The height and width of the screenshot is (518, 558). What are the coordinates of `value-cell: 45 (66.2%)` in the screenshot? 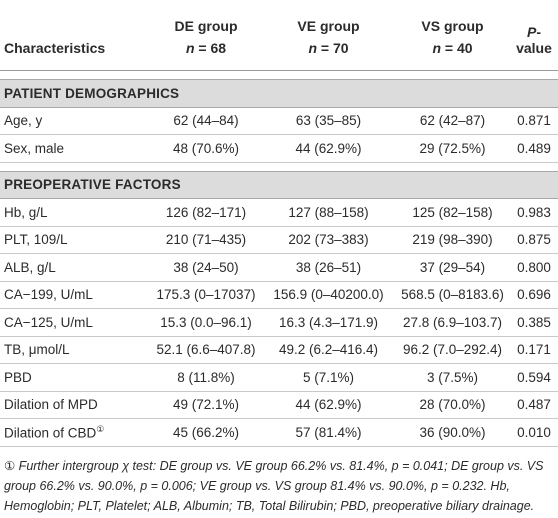 It's located at (206, 432).